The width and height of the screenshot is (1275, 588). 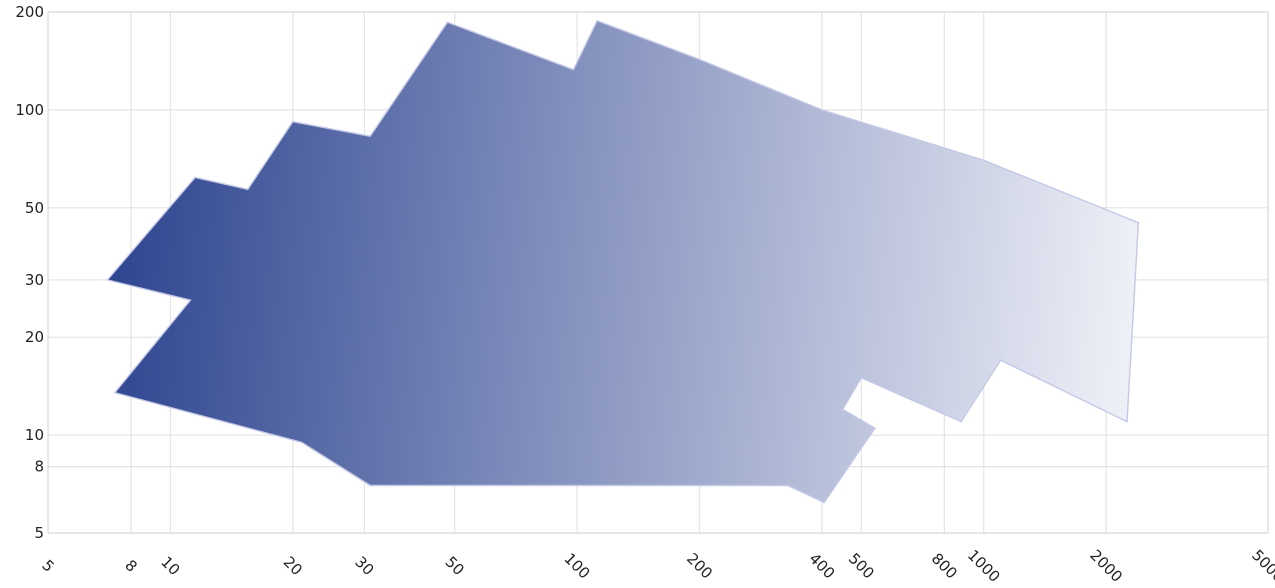 What do you see at coordinates (1261, 566) in the screenshot?
I see `x-tick-label: 5000` at bounding box center [1261, 566].